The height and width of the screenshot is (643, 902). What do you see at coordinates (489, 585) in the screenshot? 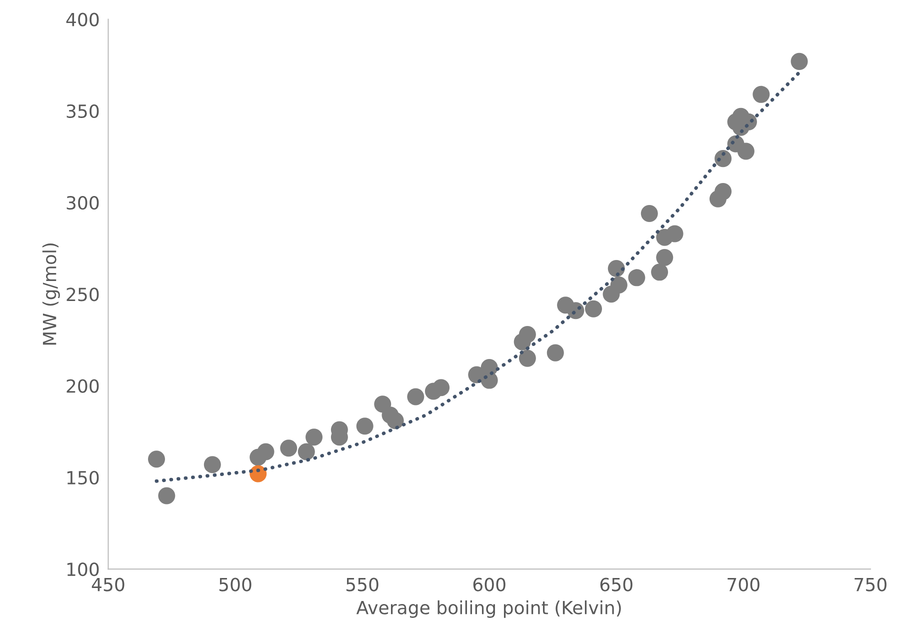
I see `x-tick-label: 600` at bounding box center [489, 585].